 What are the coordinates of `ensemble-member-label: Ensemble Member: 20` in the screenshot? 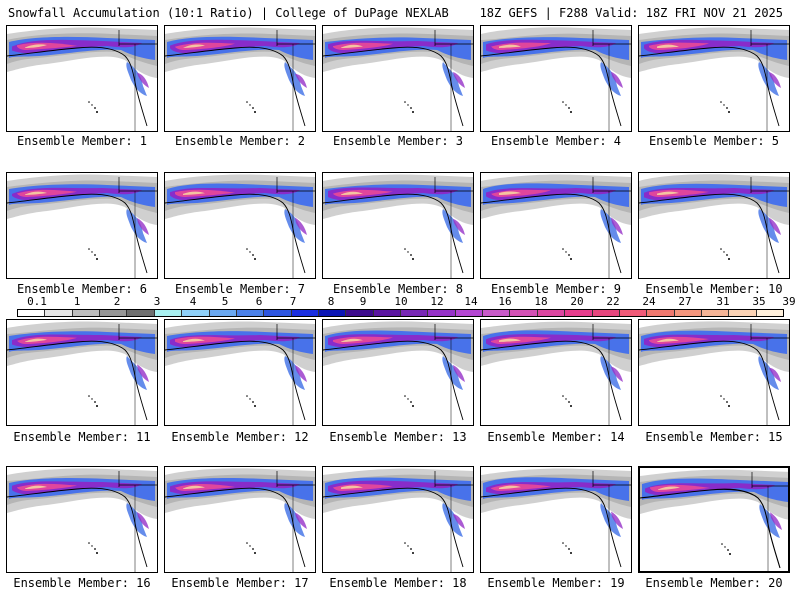 It's located at (714, 583).